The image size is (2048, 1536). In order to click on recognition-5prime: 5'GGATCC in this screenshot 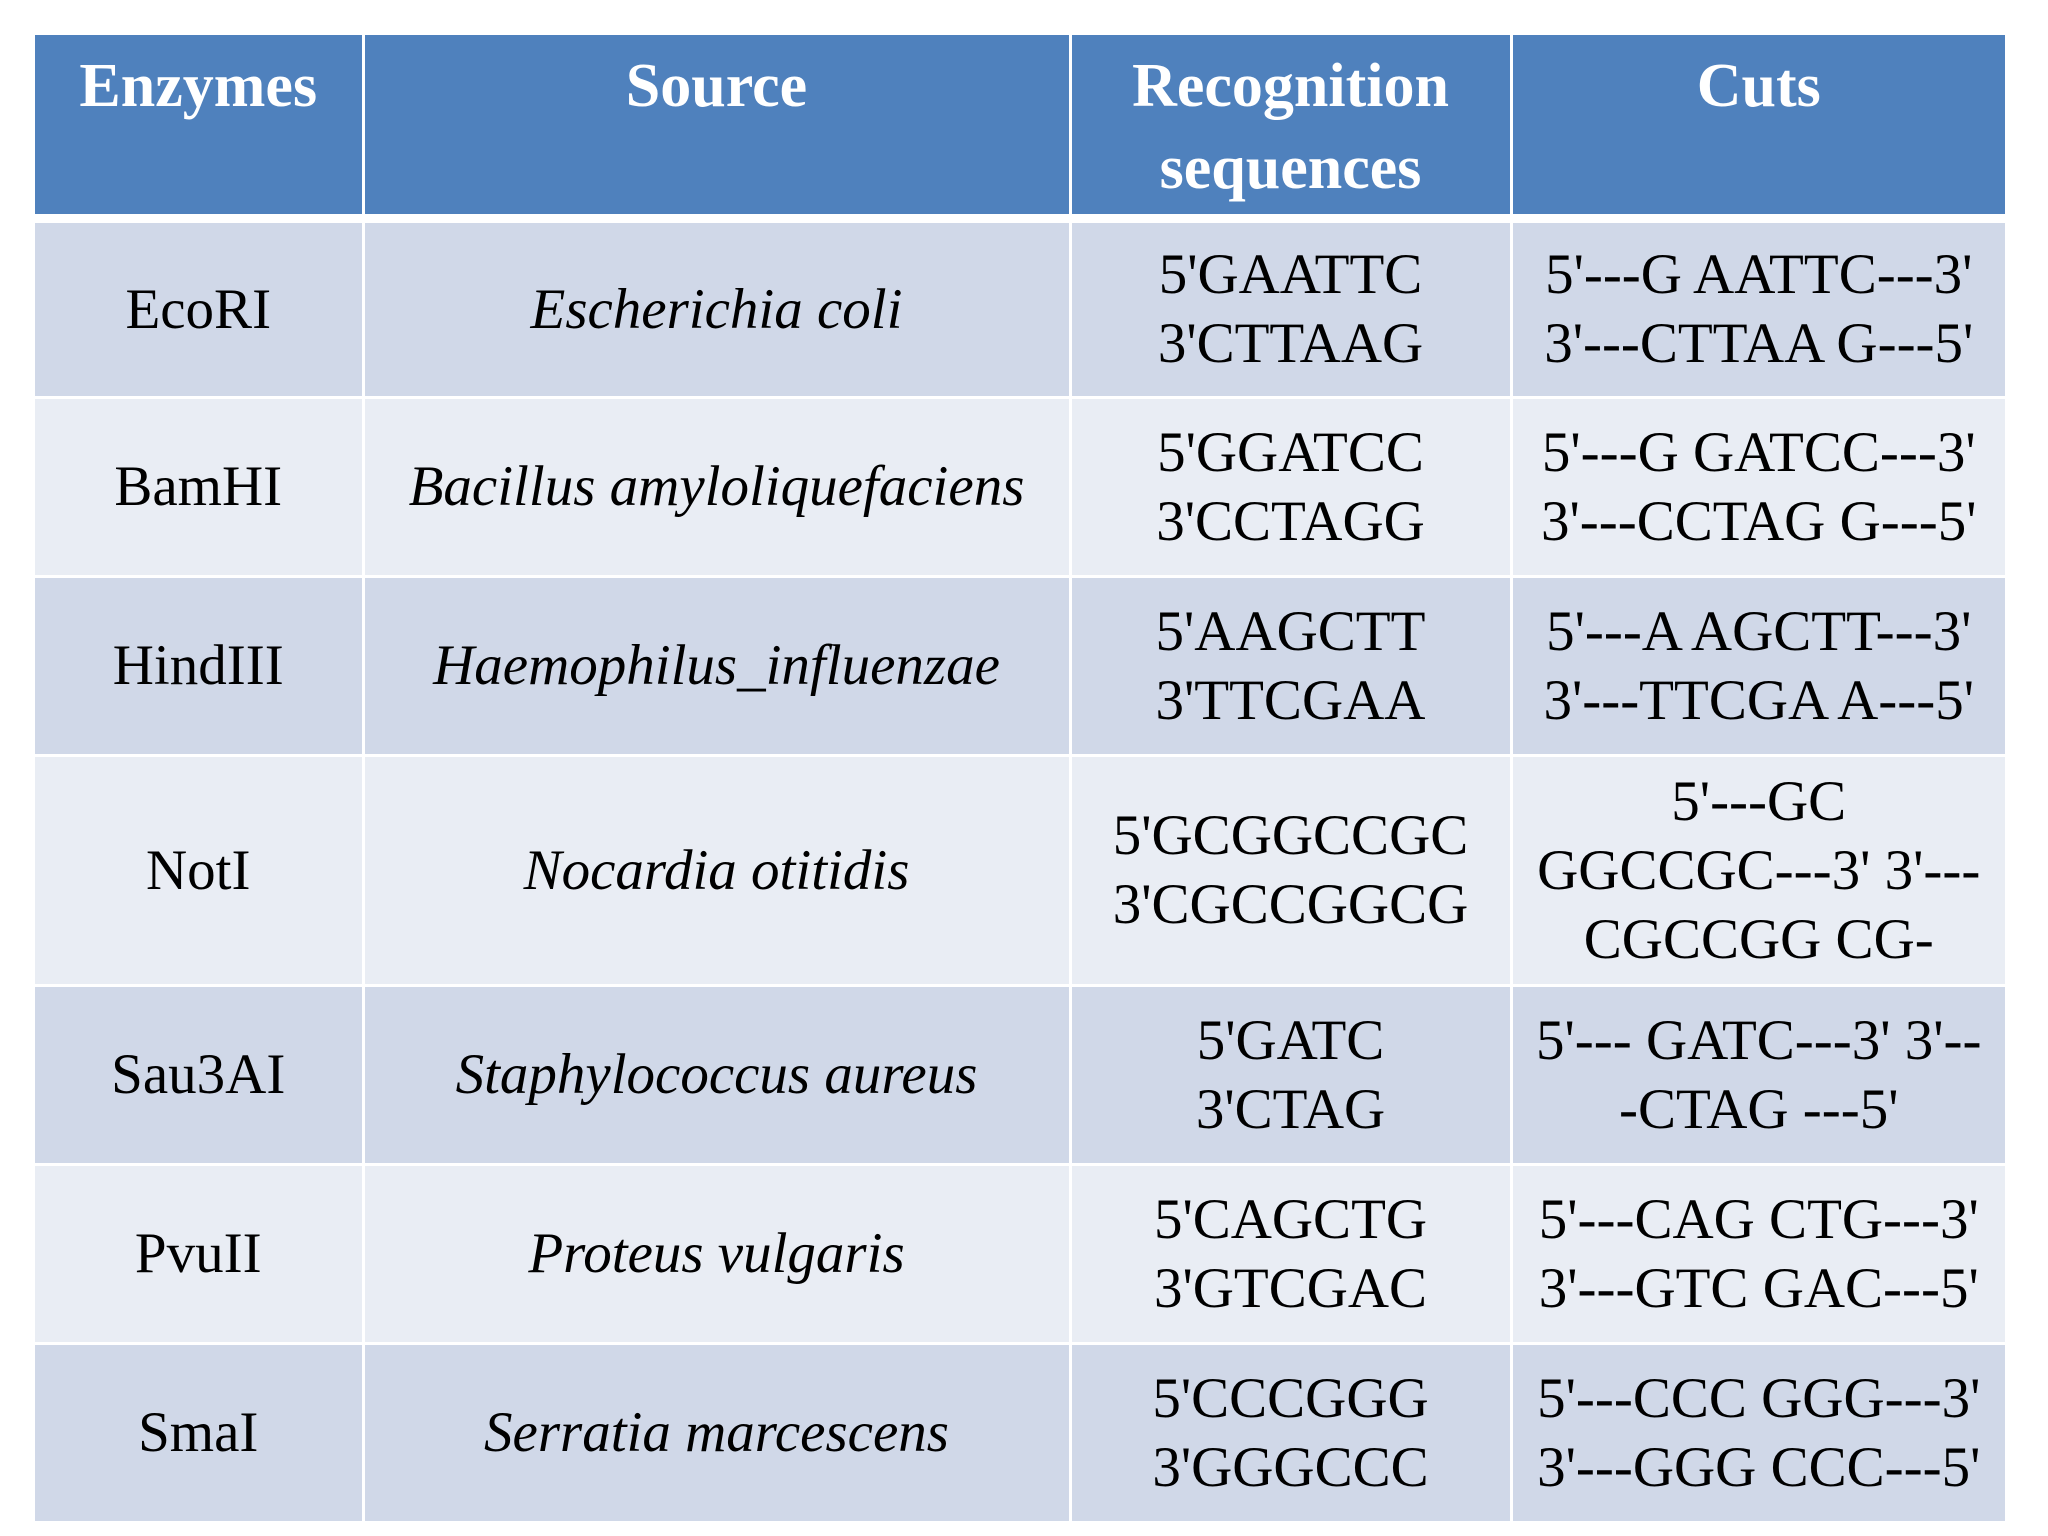, I will do `click(1290, 452)`.